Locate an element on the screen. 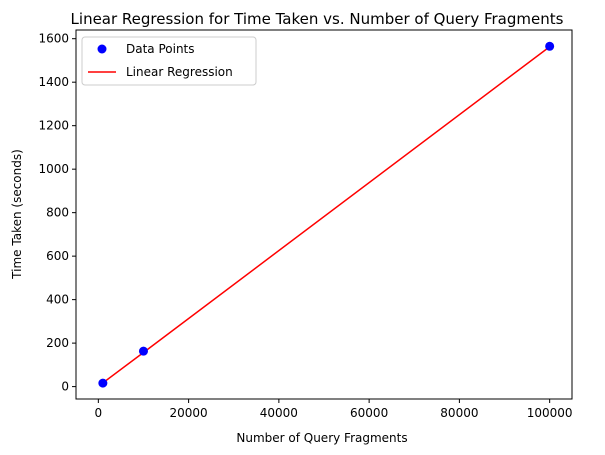 This screenshot has height=455, width=605. x-tick-label: 80000 is located at coordinates (459, 413).